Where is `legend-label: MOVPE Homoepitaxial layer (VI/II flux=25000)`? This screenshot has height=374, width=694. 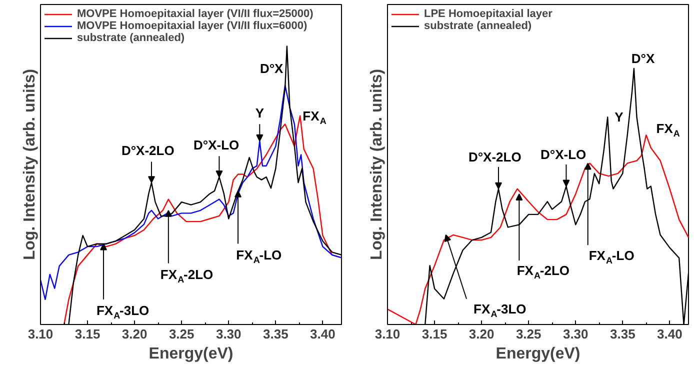
legend-label: MOVPE Homoepitaxial layer (VI/II flux=25000) is located at coordinates (195, 14).